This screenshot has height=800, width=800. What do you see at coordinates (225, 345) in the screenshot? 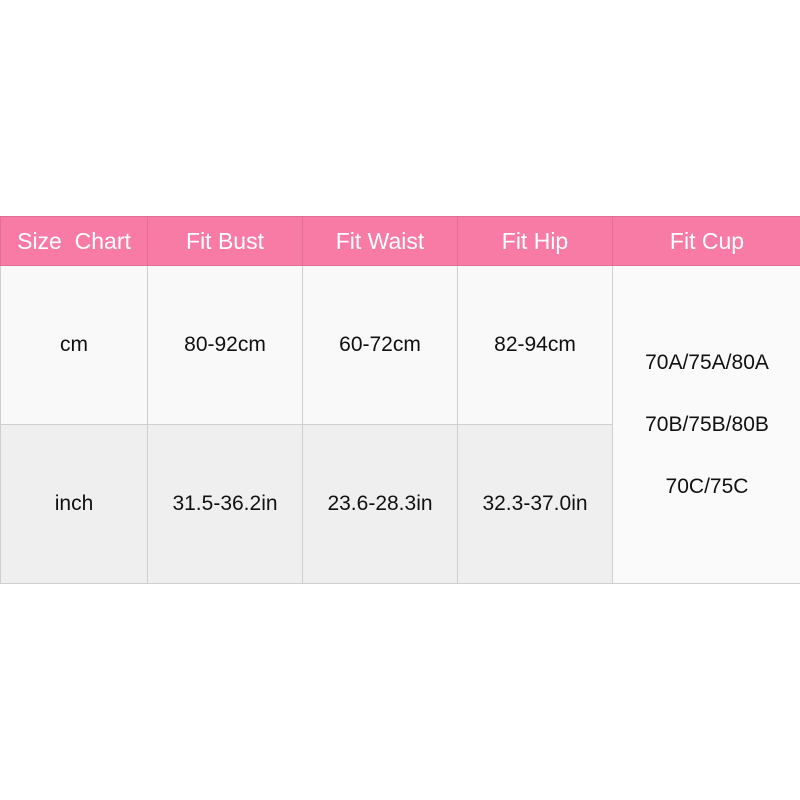
I see `bust-cell: 80-92cm` at bounding box center [225, 345].